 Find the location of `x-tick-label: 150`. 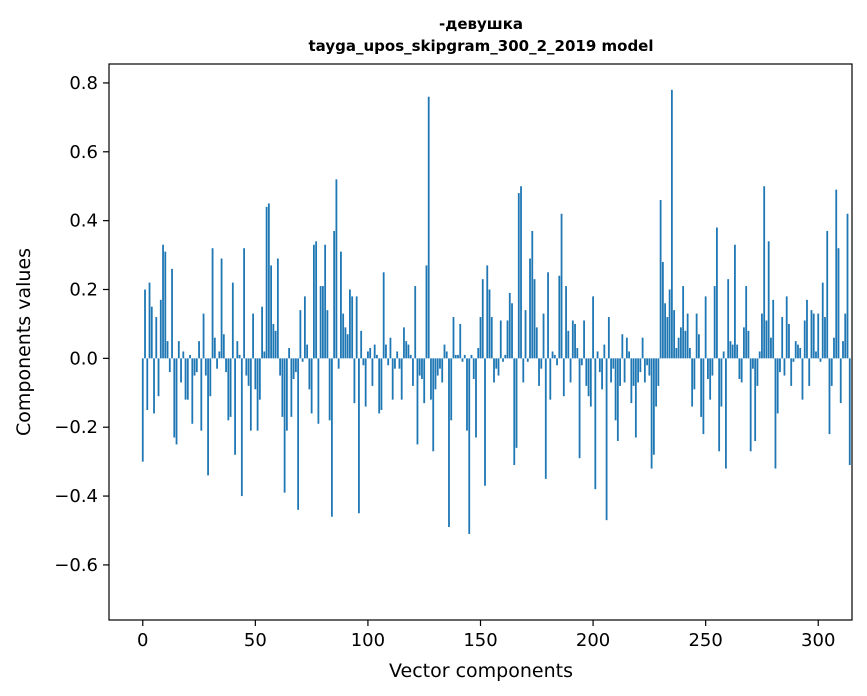

x-tick-label: 150 is located at coordinates (480, 640).